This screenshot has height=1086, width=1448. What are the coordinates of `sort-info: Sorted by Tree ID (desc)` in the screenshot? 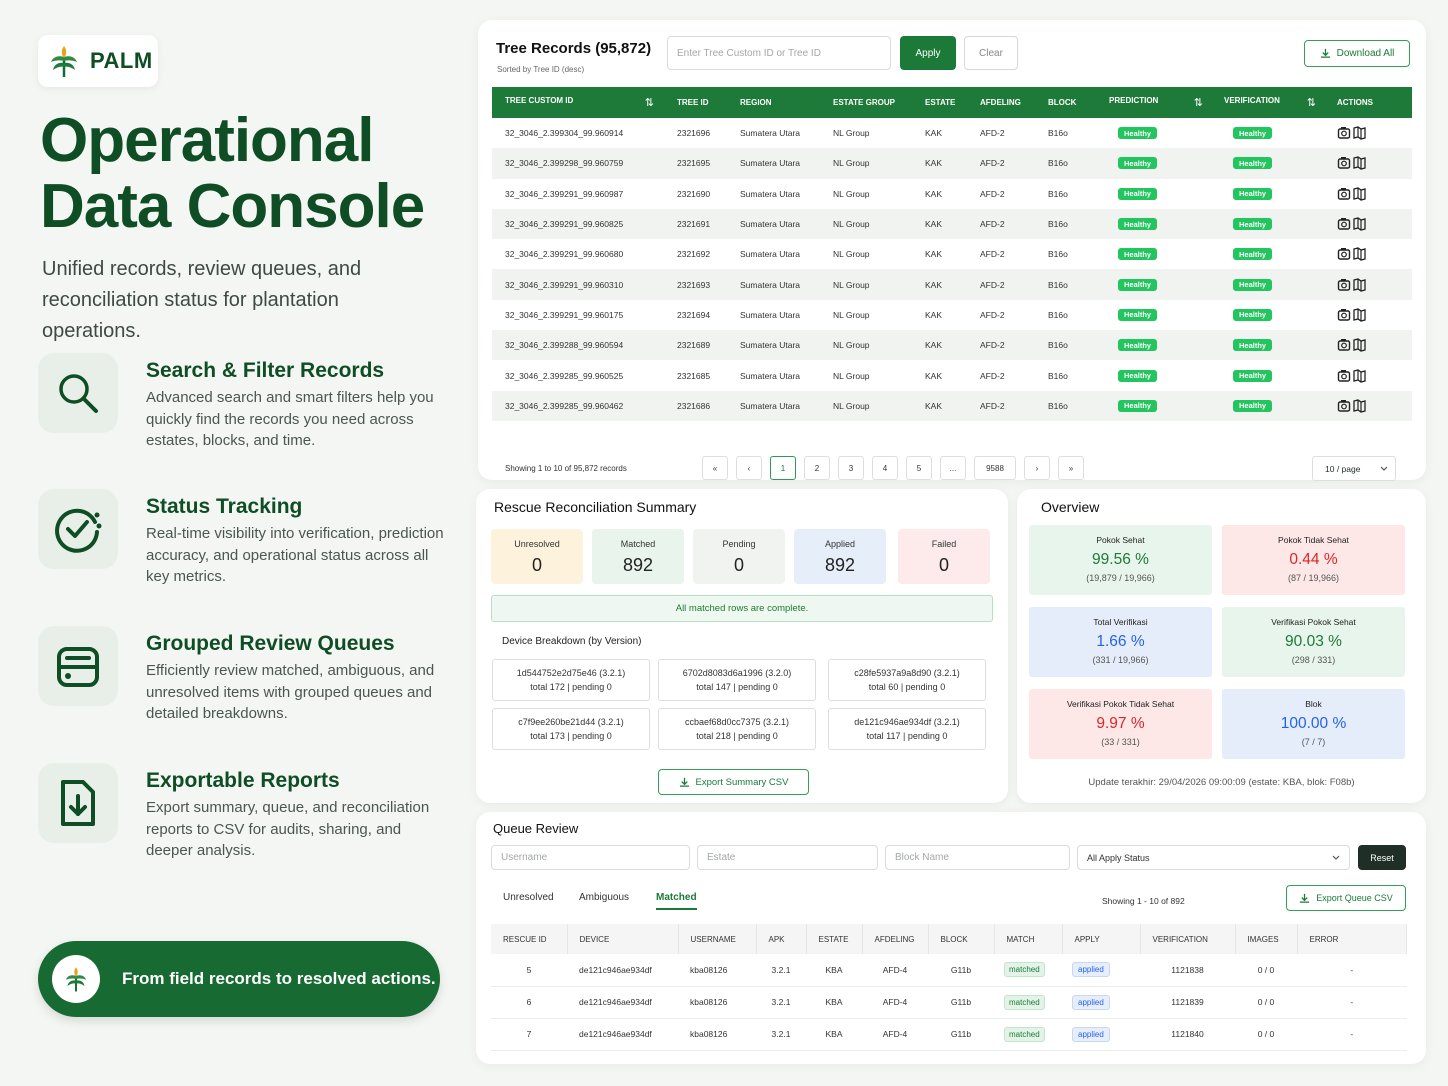 It's located at (541, 69).